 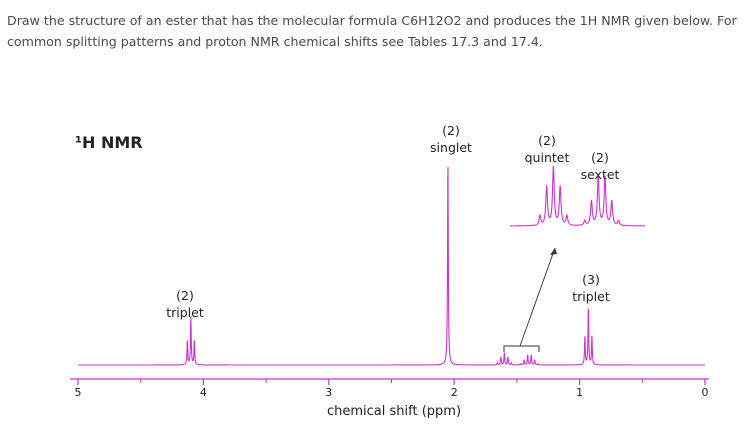 What do you see at coordinates (705, 392) in the screenshot?
I see `x-tick-label-0: 0` at bounding box center [705, 392].